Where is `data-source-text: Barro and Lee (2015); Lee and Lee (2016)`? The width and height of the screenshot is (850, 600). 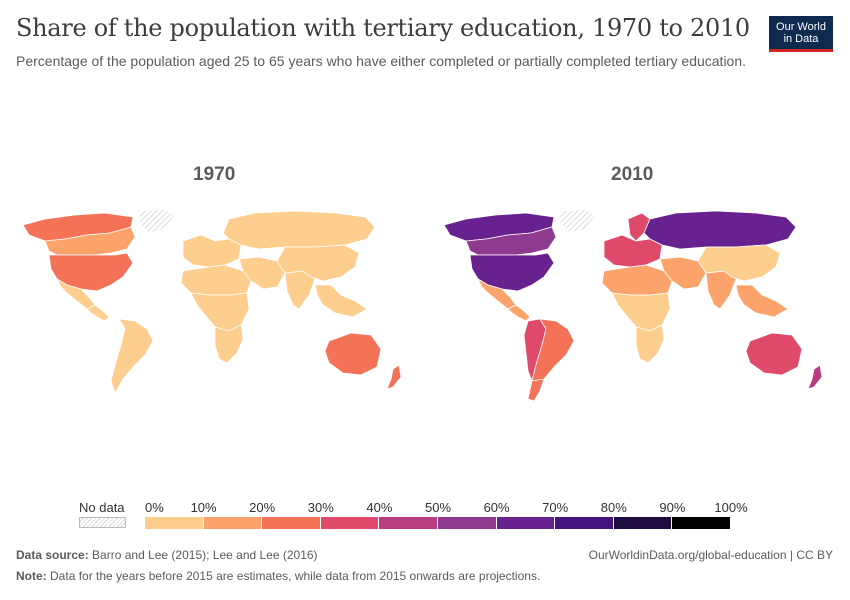 data-source-text: Barro and Lee (2015); Lee and Lee (2016) is located at coordinates (205, 555).